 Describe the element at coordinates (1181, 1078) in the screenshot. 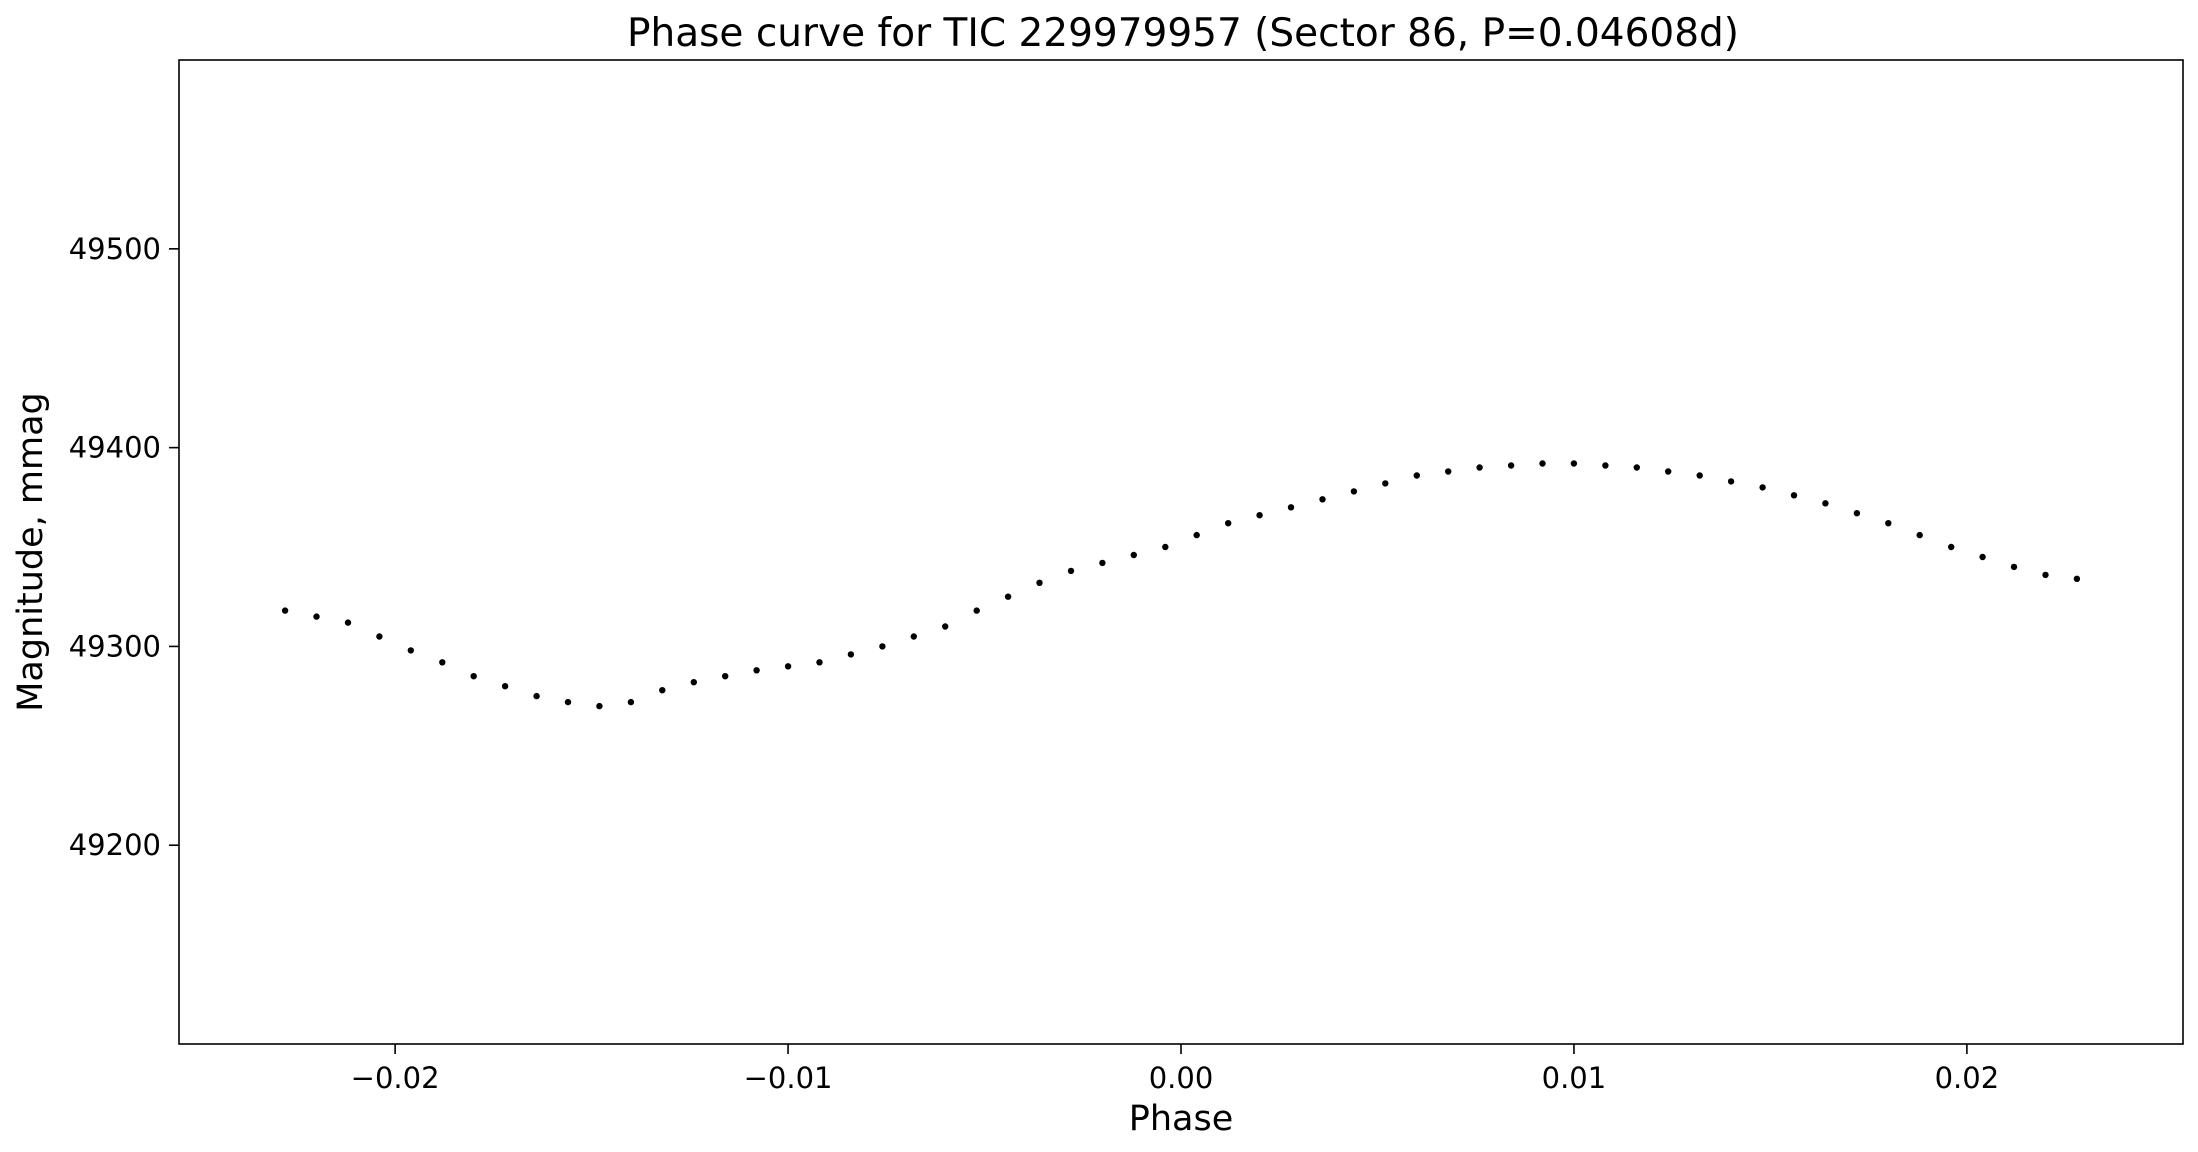

I see `x-tick-label: 0.00` at that location.